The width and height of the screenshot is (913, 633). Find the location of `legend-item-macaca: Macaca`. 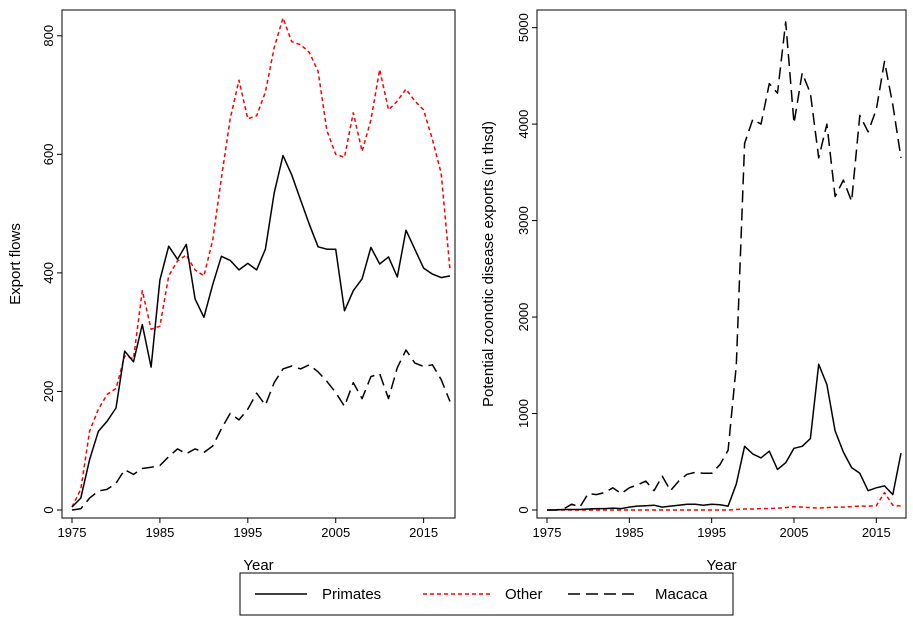

legend-item-macaca: Macaca is located at coordinates (638, 594).